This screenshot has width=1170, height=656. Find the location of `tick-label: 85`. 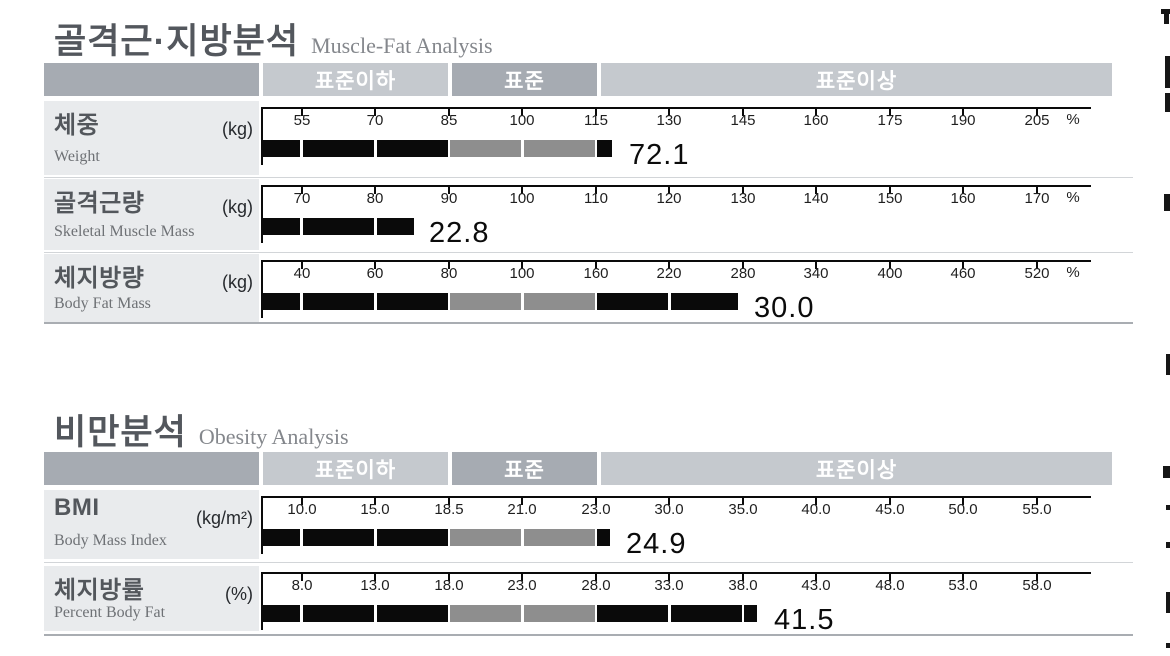

tick-label: 85 is located at coordinates (449, 120).